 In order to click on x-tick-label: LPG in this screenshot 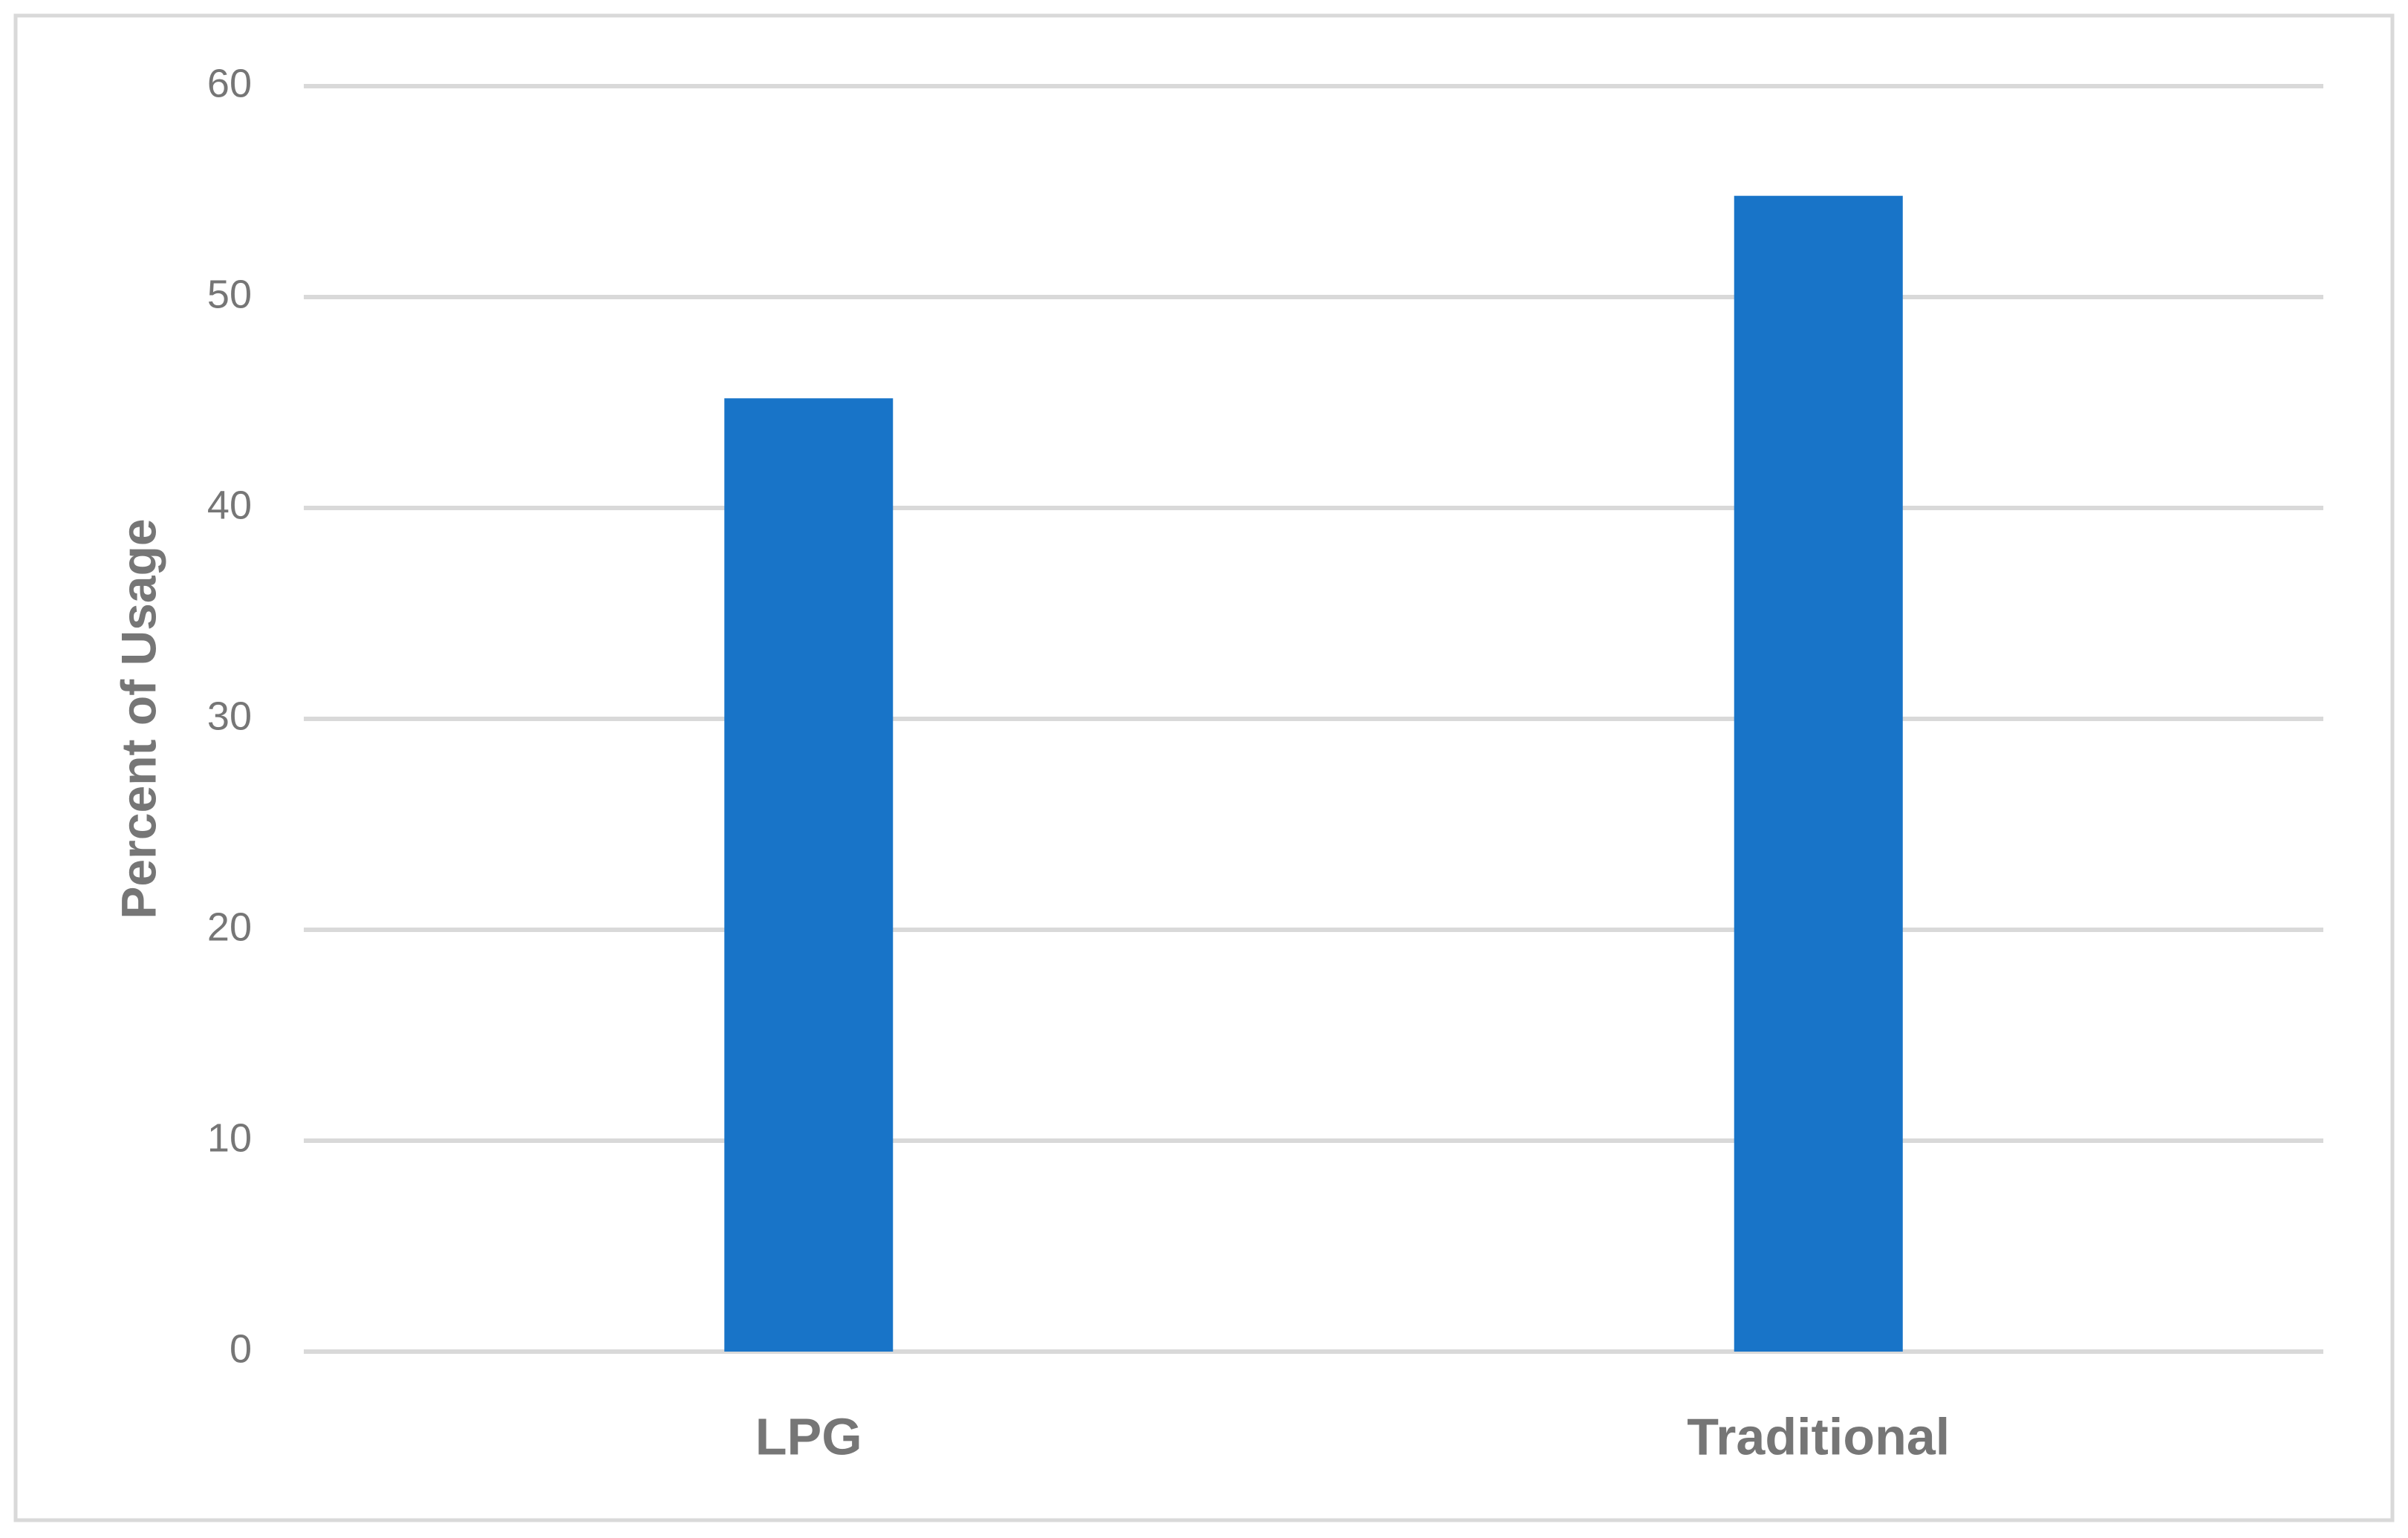, I will do `click(809, 1436)`.